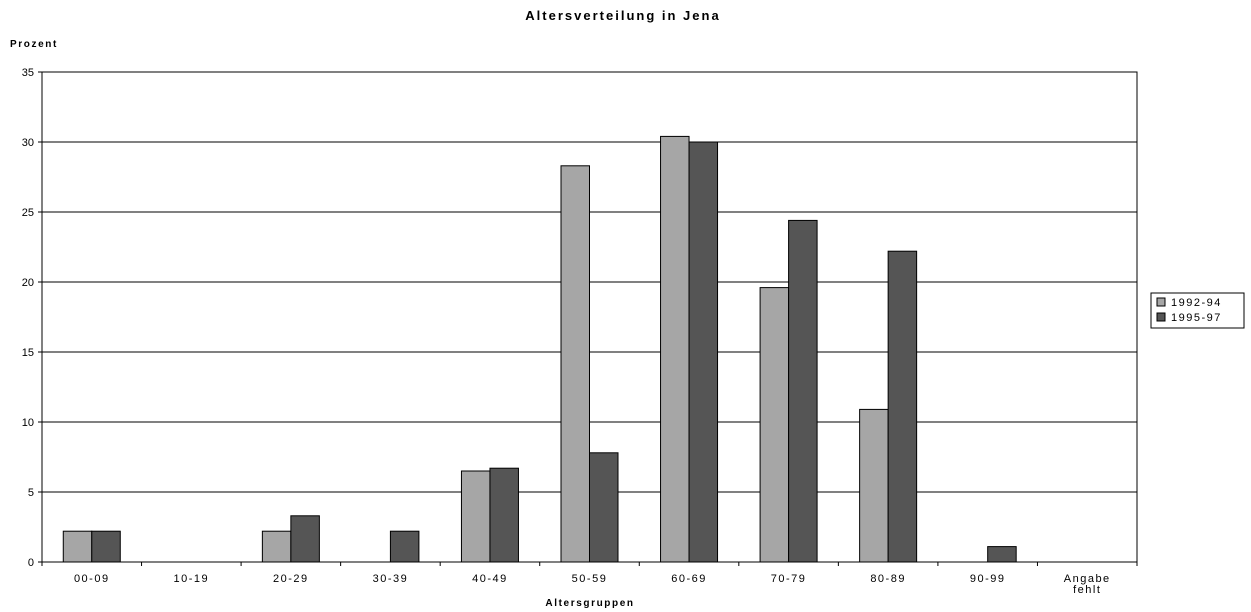 Image resolution: width=1251 pixels, height=612 pixels. Describe the element at coordinates (28, 353) in the screenshot. I see `y-tick-label: 15` at that location.